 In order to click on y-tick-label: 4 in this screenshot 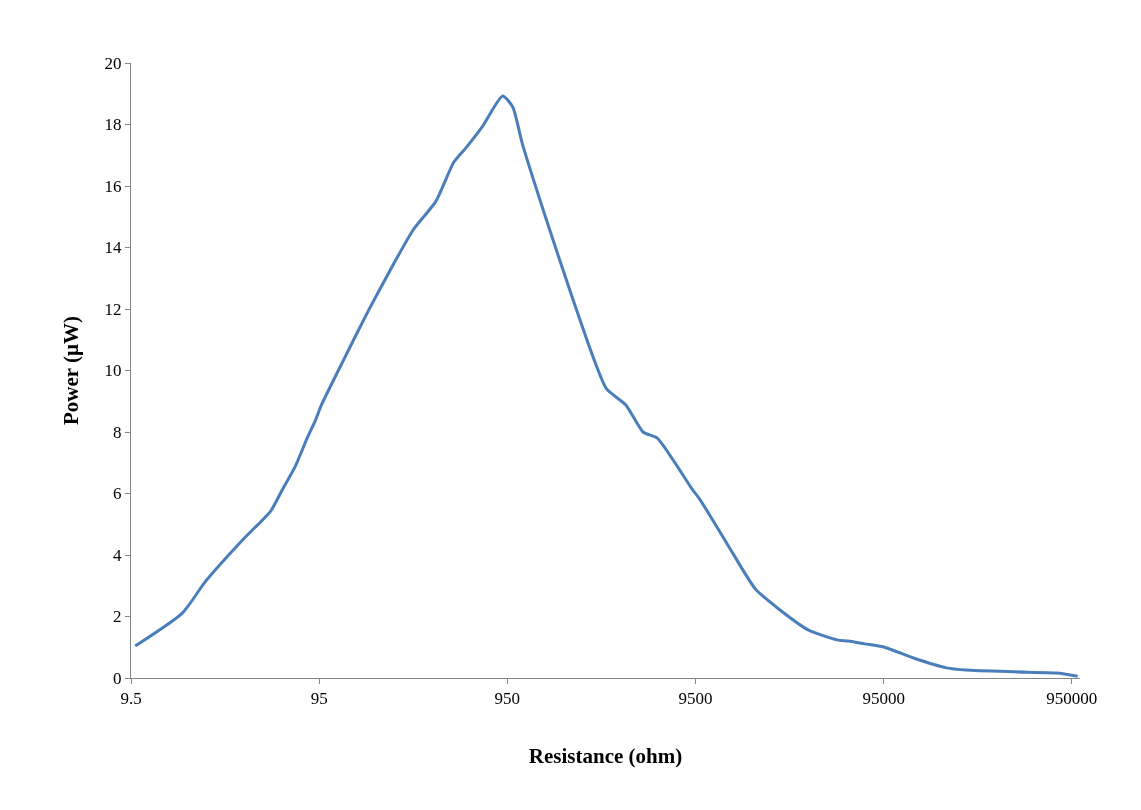, I will do `click(118, 555)`.